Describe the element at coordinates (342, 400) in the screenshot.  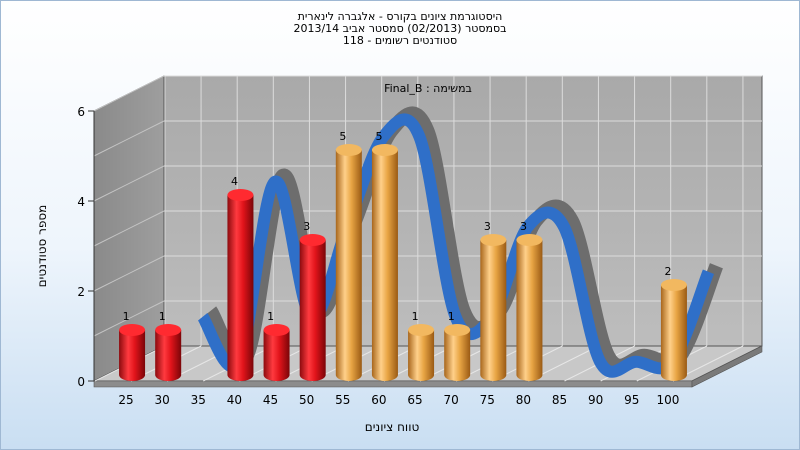
I see `x-tick-label: 55` at that location.